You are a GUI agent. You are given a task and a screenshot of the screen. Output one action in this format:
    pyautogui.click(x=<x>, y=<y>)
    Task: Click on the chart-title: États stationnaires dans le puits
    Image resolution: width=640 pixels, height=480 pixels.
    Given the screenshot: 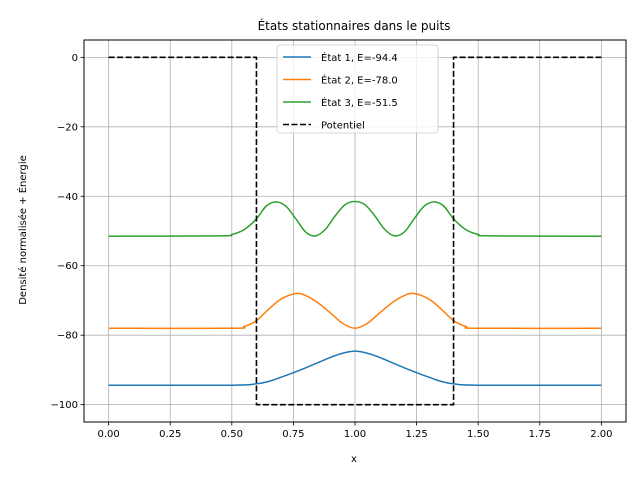 What is the action you would take?
    pyautogui.click(x=354, y=25)
    